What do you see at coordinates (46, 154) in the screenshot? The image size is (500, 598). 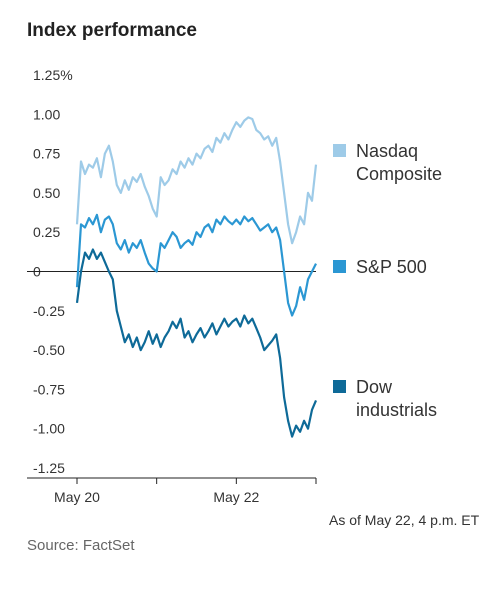 I see `y-tick-label: 0.75` at bounding box center [46, 154].